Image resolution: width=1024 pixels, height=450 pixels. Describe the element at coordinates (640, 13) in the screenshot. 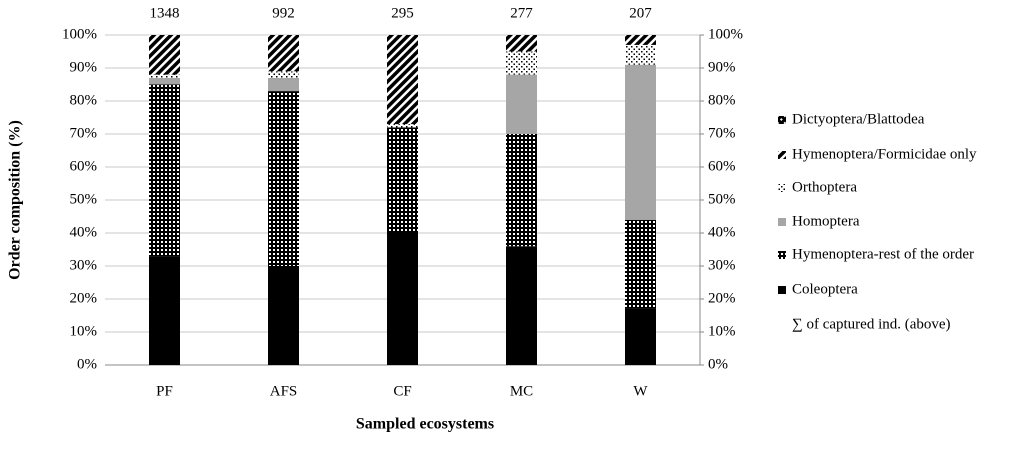

I see `total-label: 207` at that location.